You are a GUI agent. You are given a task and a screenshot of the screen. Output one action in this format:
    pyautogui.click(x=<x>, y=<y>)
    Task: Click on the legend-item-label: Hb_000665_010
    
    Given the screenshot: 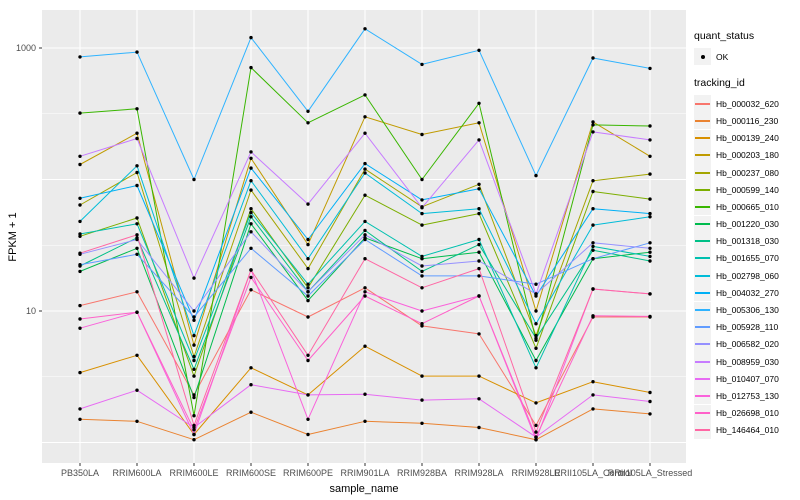 What is the action you would take?
    pyautogui.click(x=747, y=206)
    